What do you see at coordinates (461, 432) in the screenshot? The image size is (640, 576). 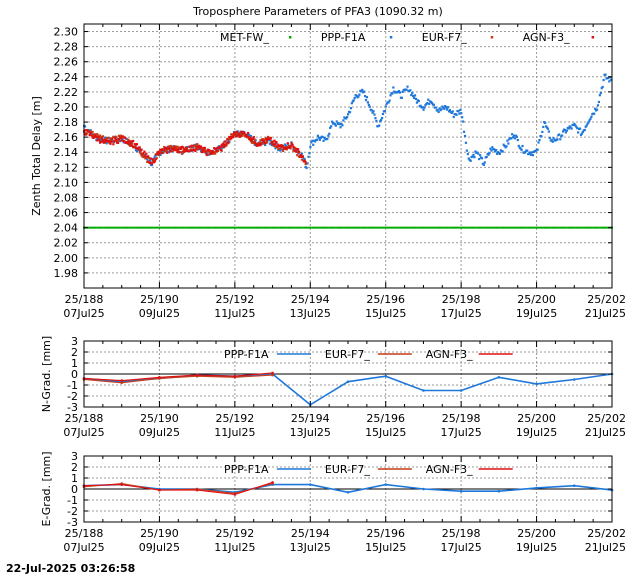 I see `x-tick-label: 17Jul25` at bounding box center [461, 432].